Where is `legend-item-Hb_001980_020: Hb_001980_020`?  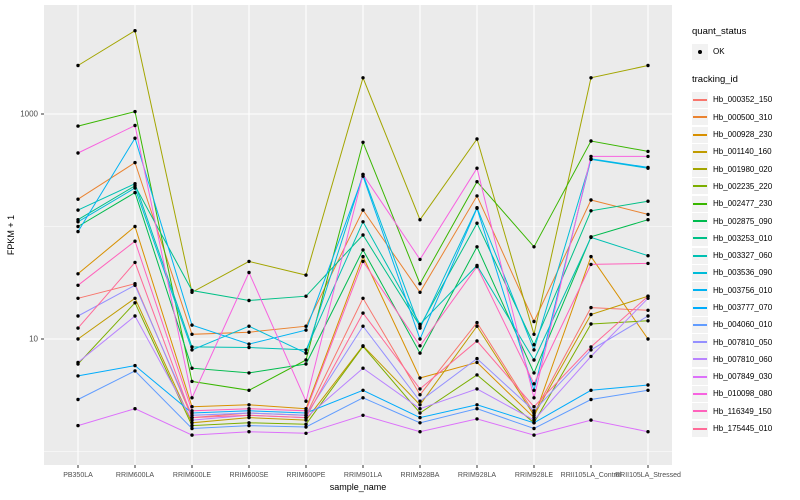 legend-item-Hb_001980_020: Hb_001980_020 is located at coordinates (745, 169).